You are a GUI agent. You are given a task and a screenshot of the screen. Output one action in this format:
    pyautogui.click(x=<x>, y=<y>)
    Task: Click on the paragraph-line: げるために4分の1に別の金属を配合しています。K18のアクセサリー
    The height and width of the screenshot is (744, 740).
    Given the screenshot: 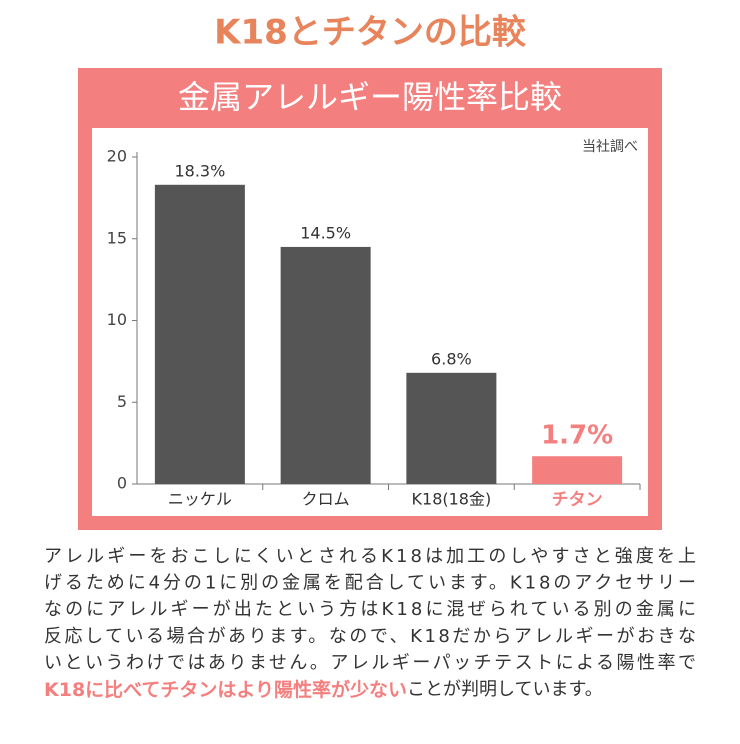 What is the action you would take?
    pyautogui.click(x=370, y=583)
    